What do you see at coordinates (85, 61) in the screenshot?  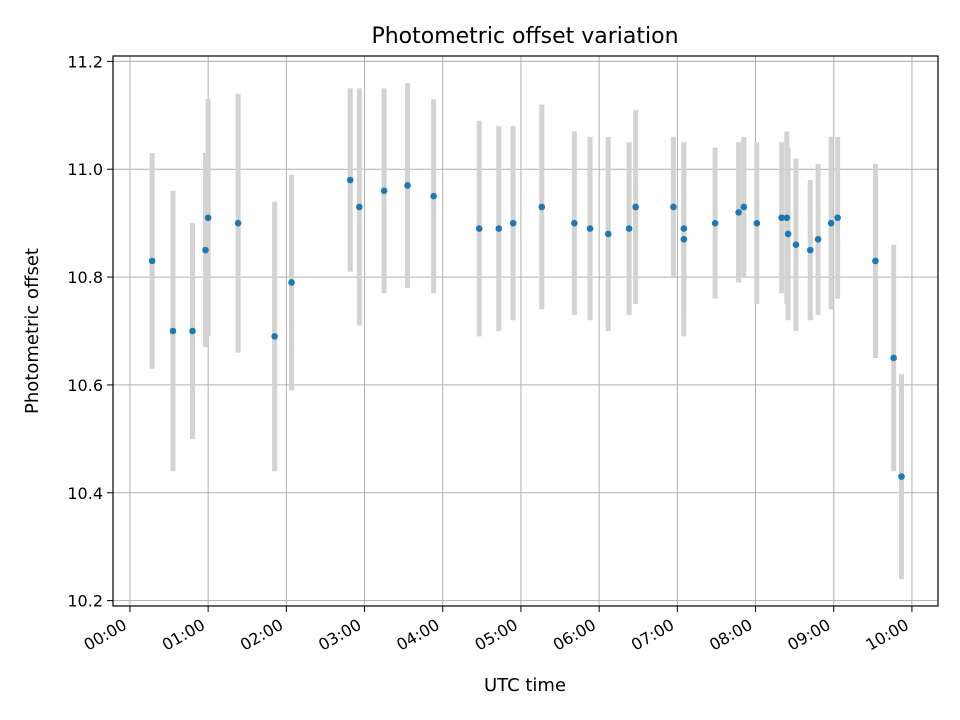 I see `y-tick-label: 11.2` at bounding box center [85, 61].